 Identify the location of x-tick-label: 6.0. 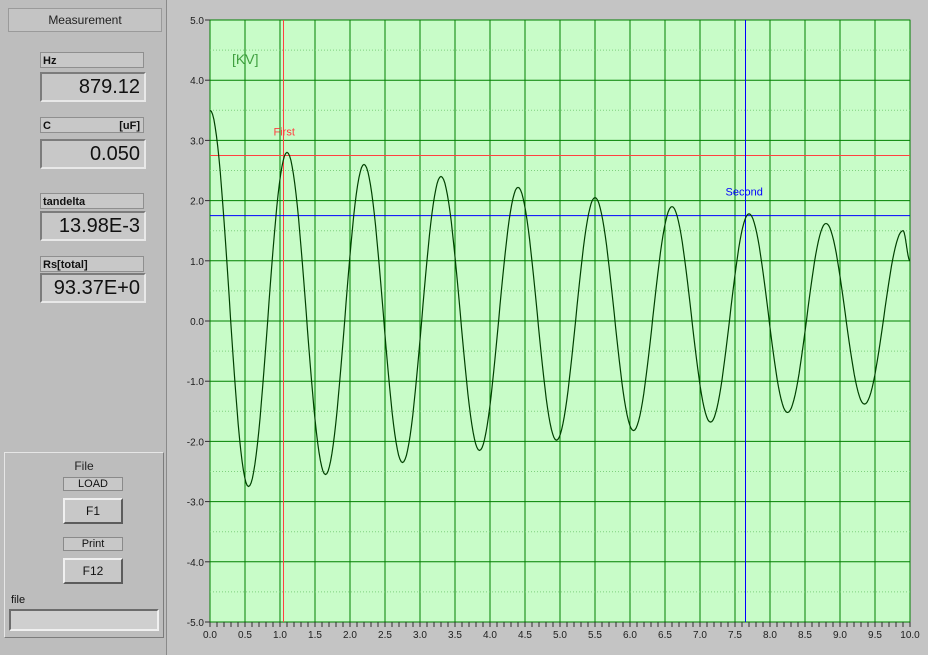
(630, 635).